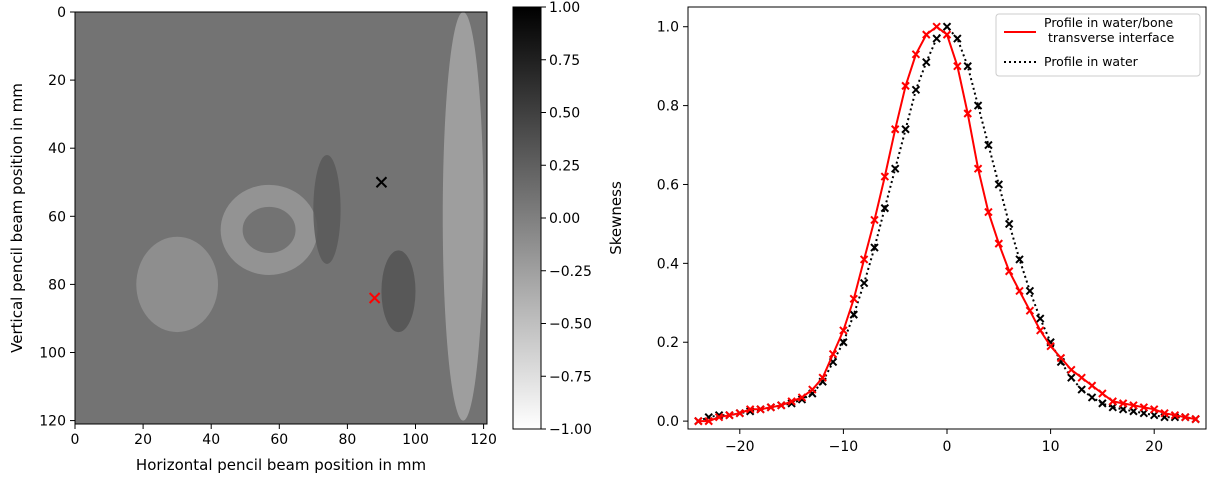 The image size is (1214, 479). What do you see at coordinates (1154, 447) in the screenshot?
I see `line-x-tick-label: 20` at bounding box center [1154, 447].